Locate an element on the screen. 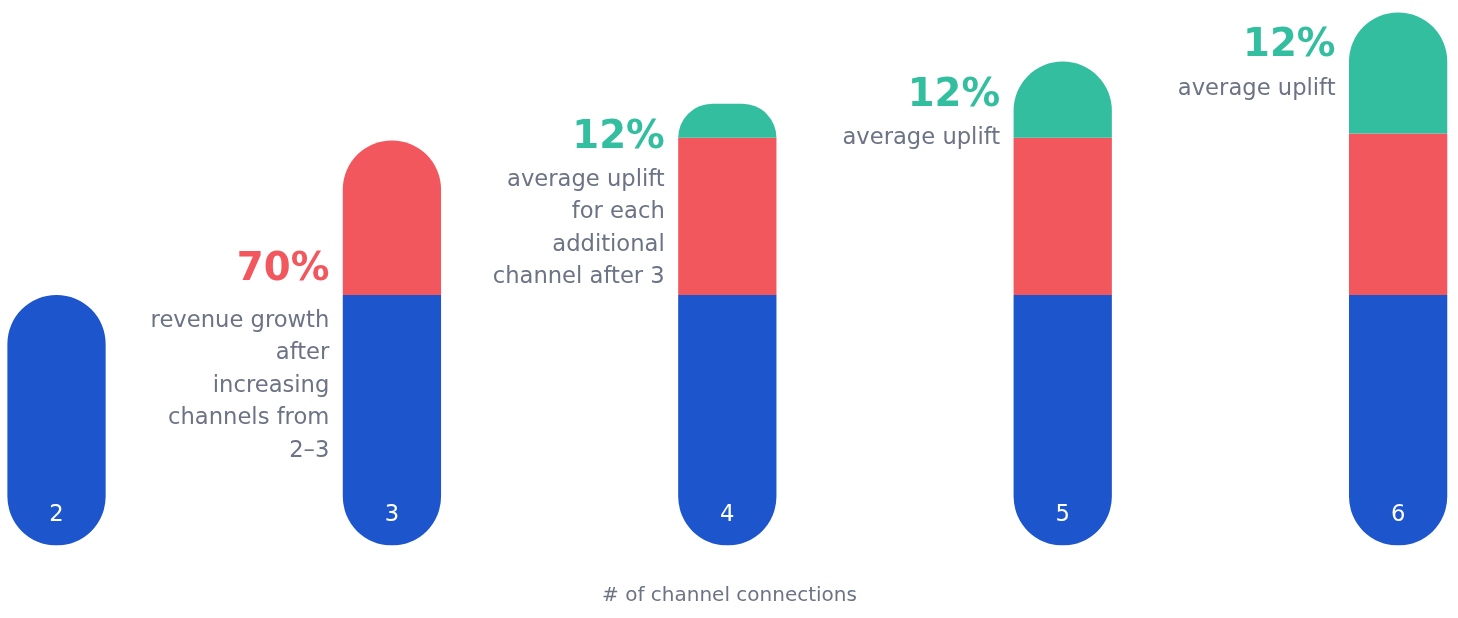  x-tick-label: 4 is located at coordinates (727, 512).